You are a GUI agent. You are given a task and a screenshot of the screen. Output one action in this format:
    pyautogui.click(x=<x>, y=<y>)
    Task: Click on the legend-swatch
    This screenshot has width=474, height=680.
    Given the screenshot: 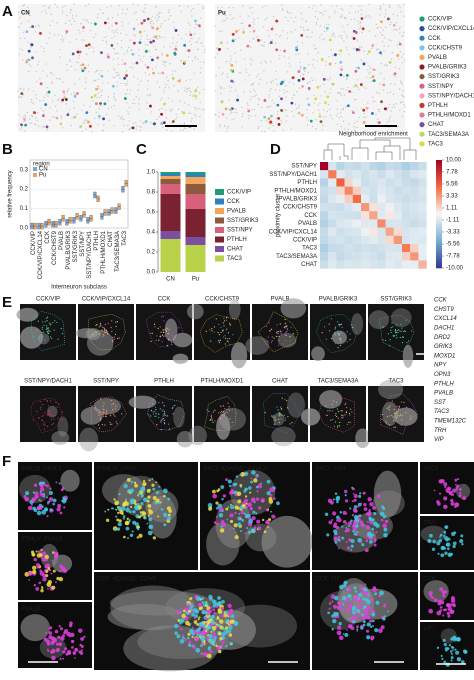 What is the action you would take?
    pyautogui.click(x=35, y=169)
    